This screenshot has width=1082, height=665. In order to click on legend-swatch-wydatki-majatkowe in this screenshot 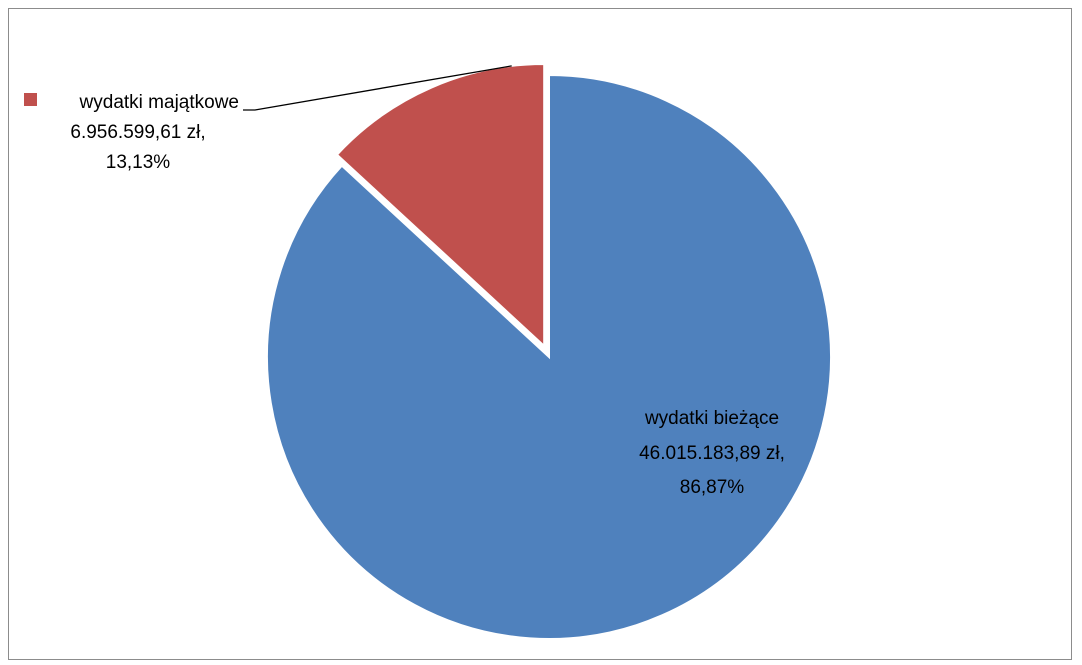, I will do `click(30, 99)`.